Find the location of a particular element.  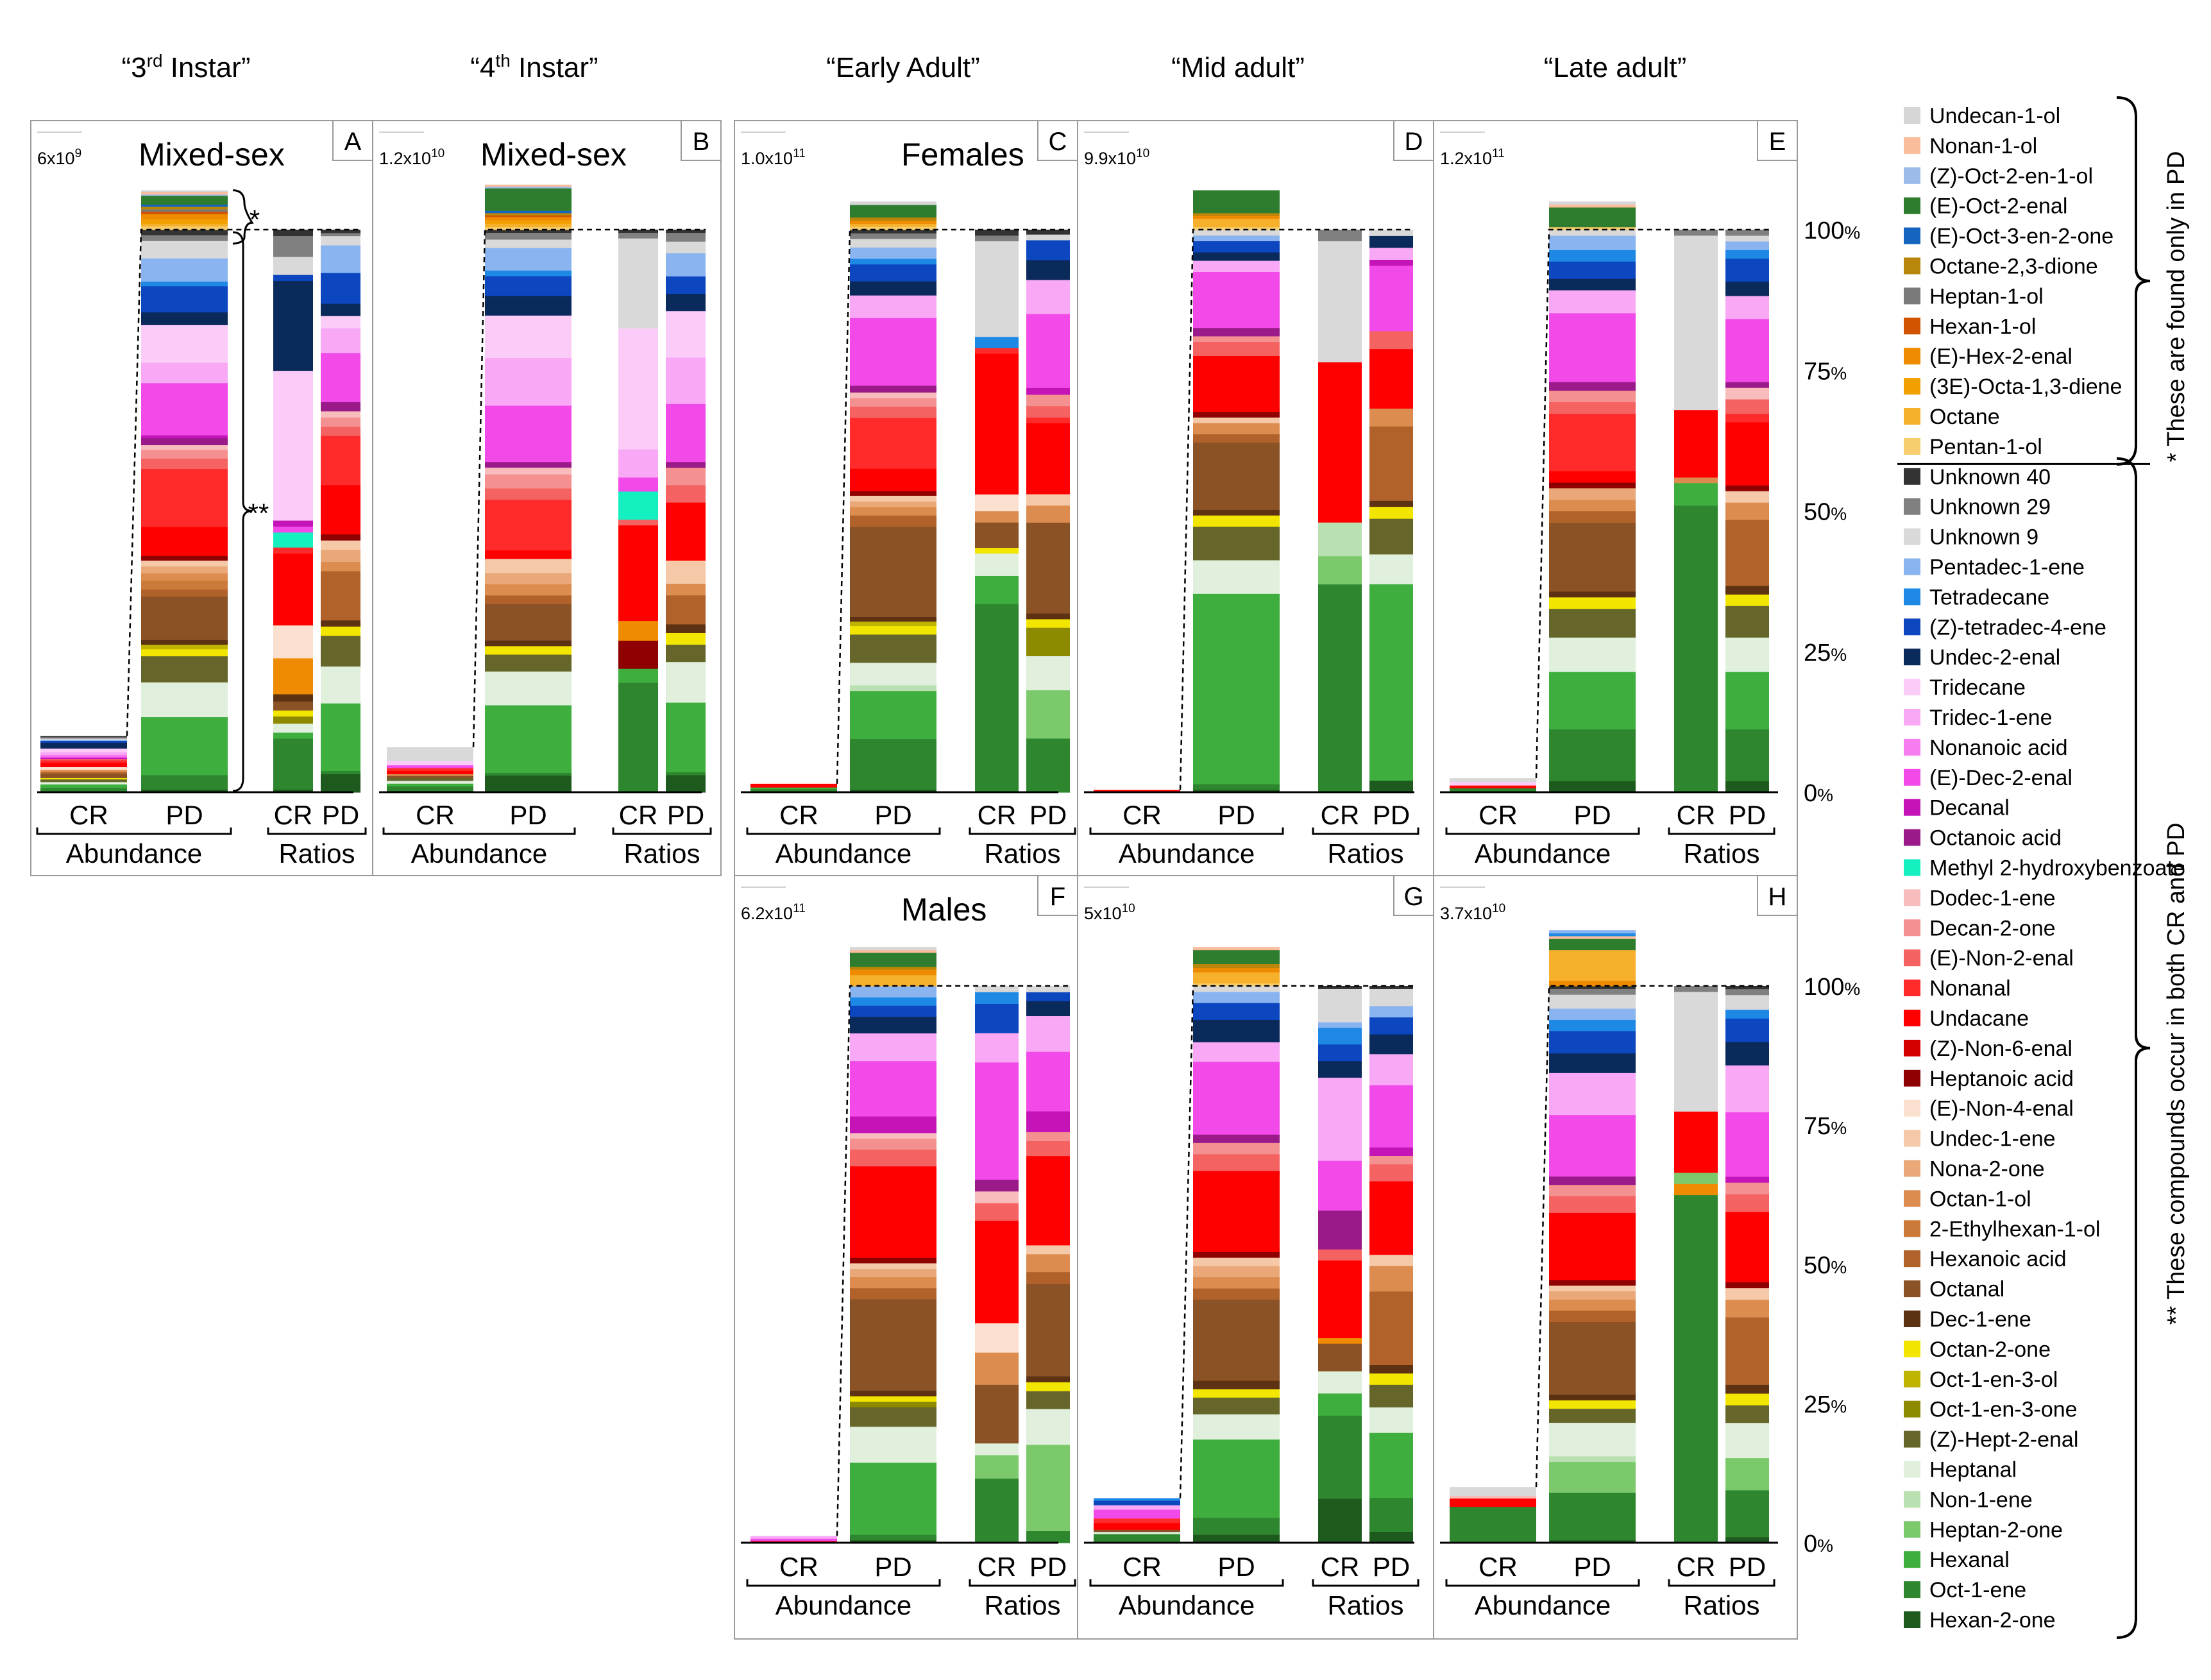

panel-letter-box is located at coordinates (1777, 895).